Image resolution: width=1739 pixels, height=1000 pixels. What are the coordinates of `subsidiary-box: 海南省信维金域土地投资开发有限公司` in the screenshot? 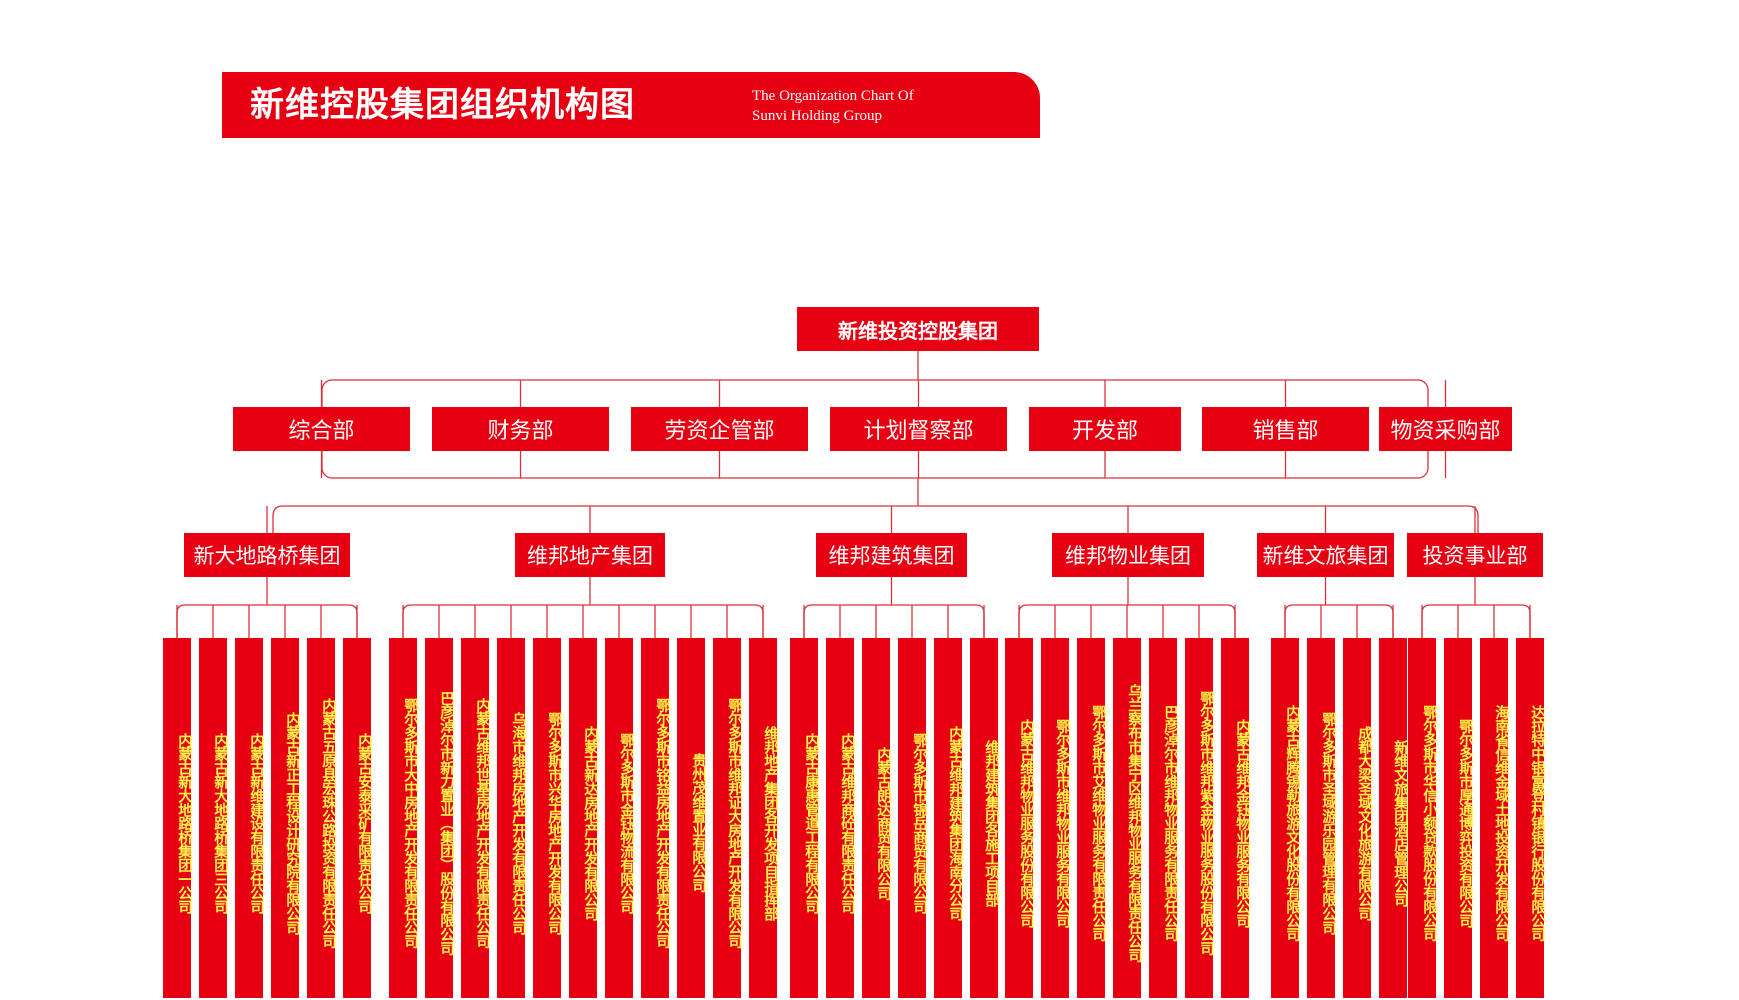 It's located at (1494, 818).